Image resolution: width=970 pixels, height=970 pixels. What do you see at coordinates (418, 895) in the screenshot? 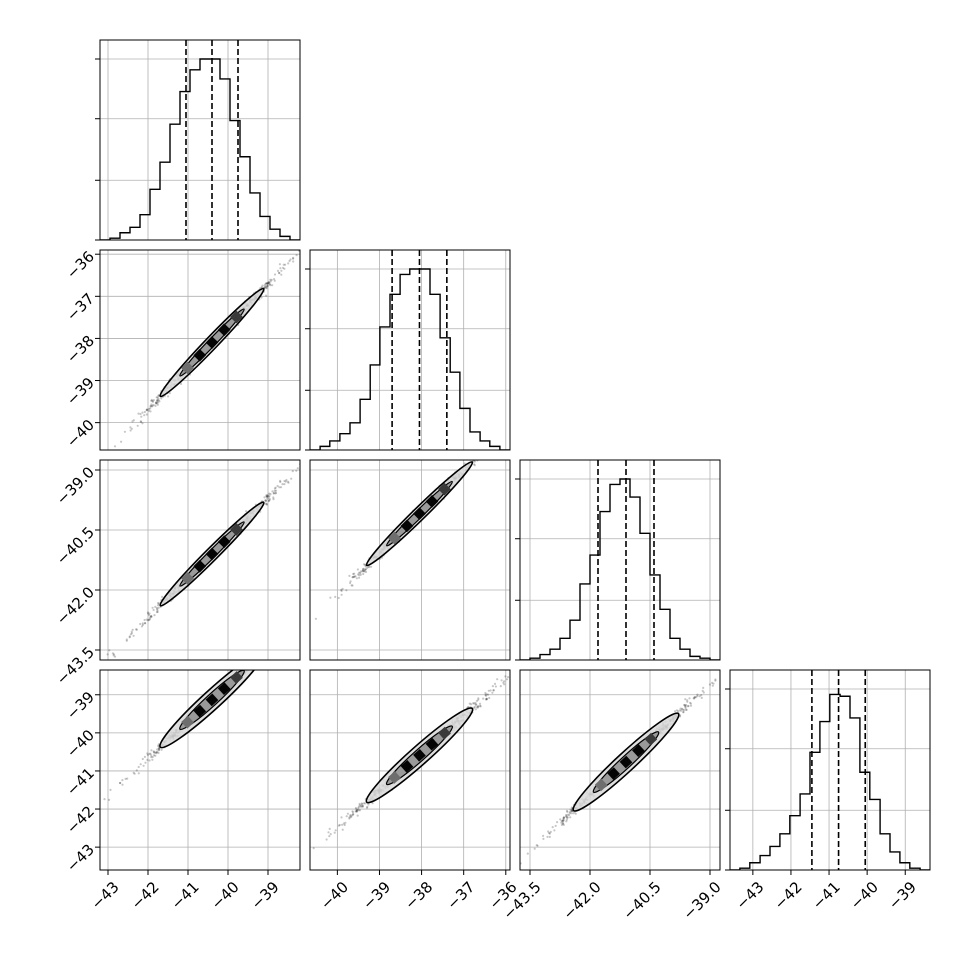
I see `x-tick-label: −38` at bounding box center [418, 895].